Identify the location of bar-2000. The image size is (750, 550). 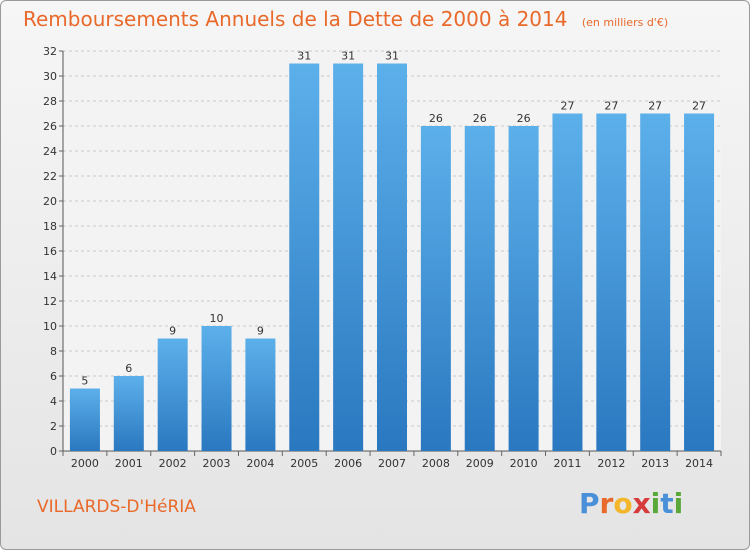
(84, 419).